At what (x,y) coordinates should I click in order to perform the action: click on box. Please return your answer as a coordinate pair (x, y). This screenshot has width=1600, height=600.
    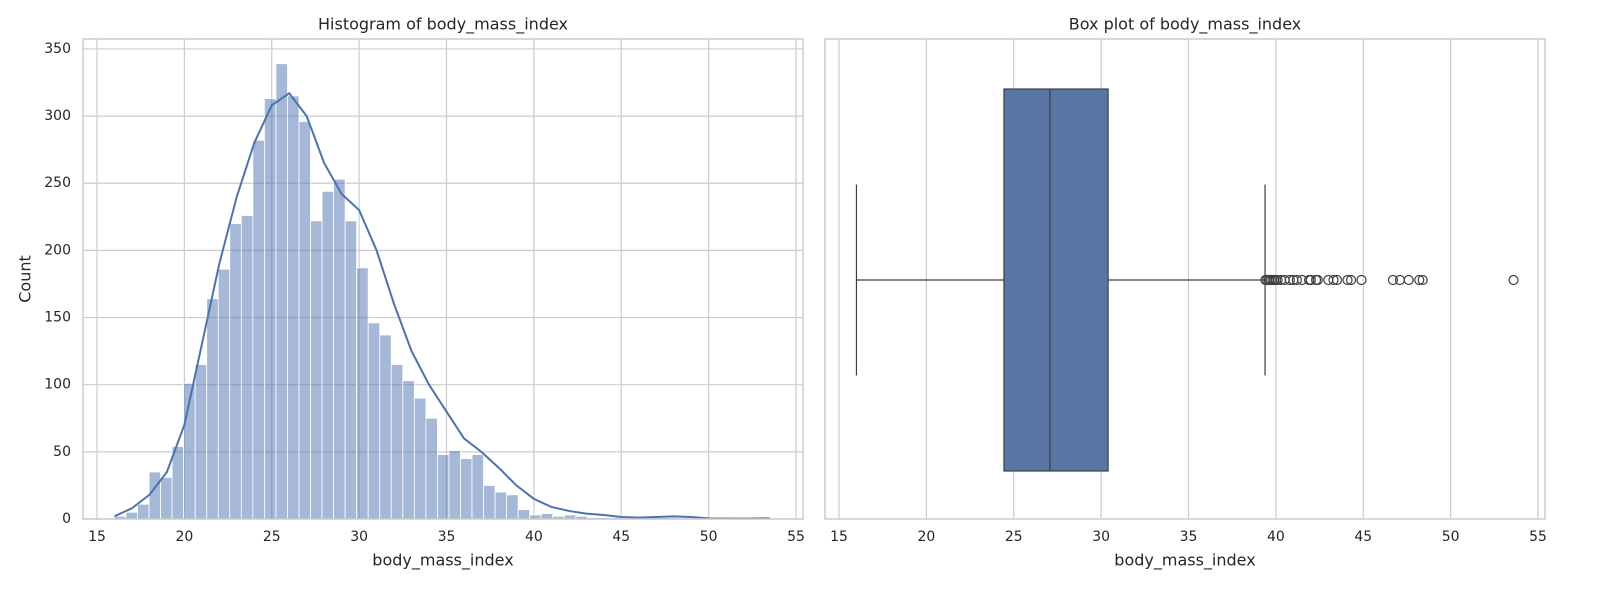
    Looking at the image, I should click on (1056, 280).